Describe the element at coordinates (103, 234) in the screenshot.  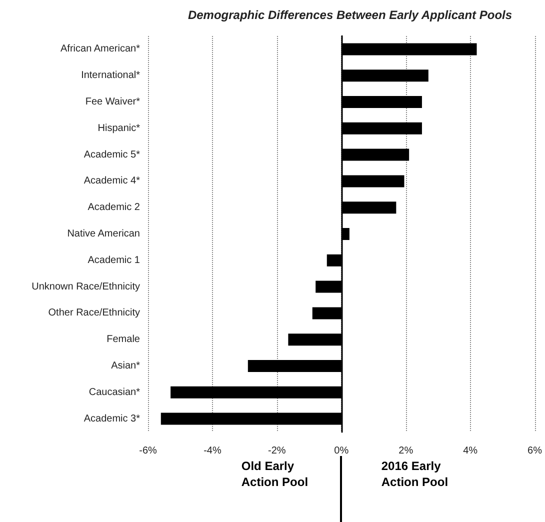
I see `y-tick-label: Native American` at that location.